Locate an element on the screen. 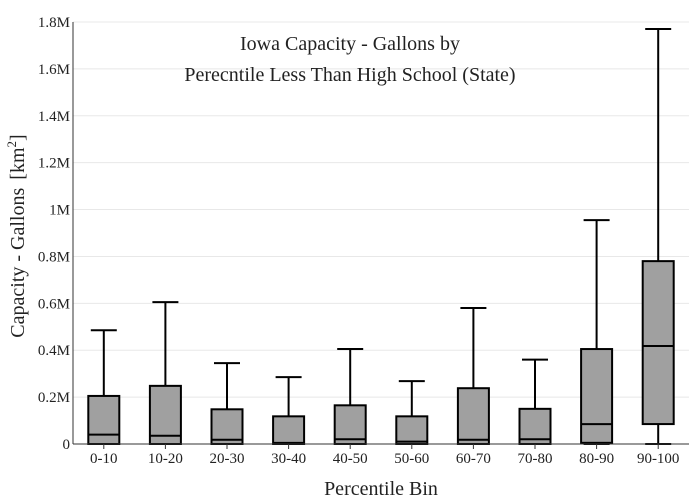 The width and height of the screenshot is (700, 500). chart-title-line-2: Perecntile Less Than High School (State) is located at coordinates (349, 75).